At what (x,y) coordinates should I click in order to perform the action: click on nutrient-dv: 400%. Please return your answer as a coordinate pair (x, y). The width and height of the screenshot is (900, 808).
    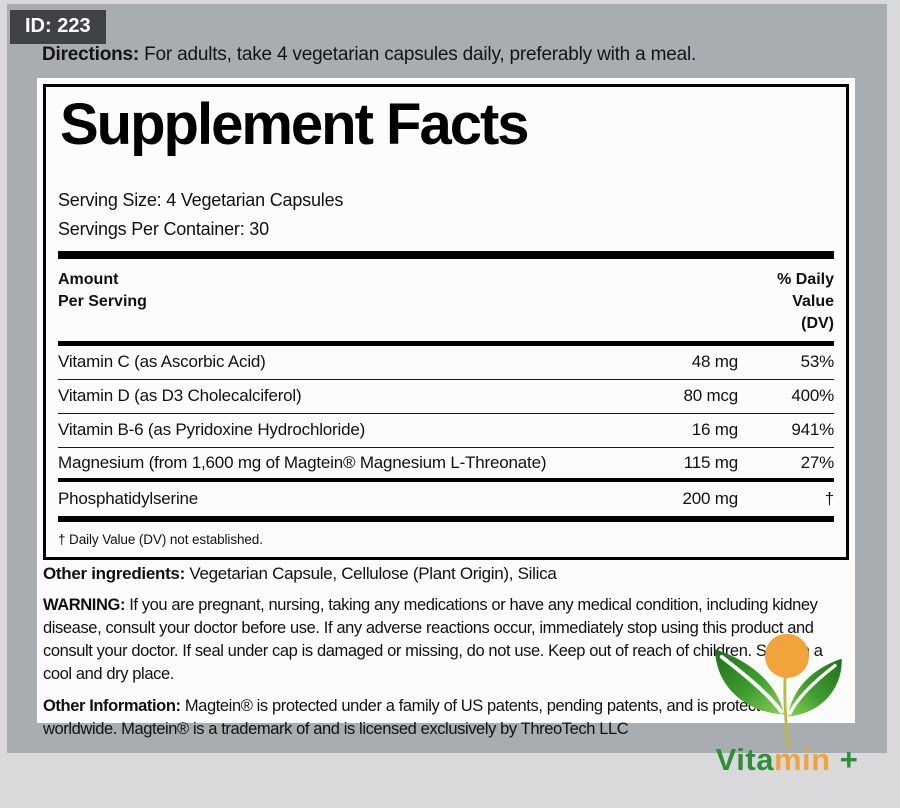
    Looking at the image, I should click on (812, 396).